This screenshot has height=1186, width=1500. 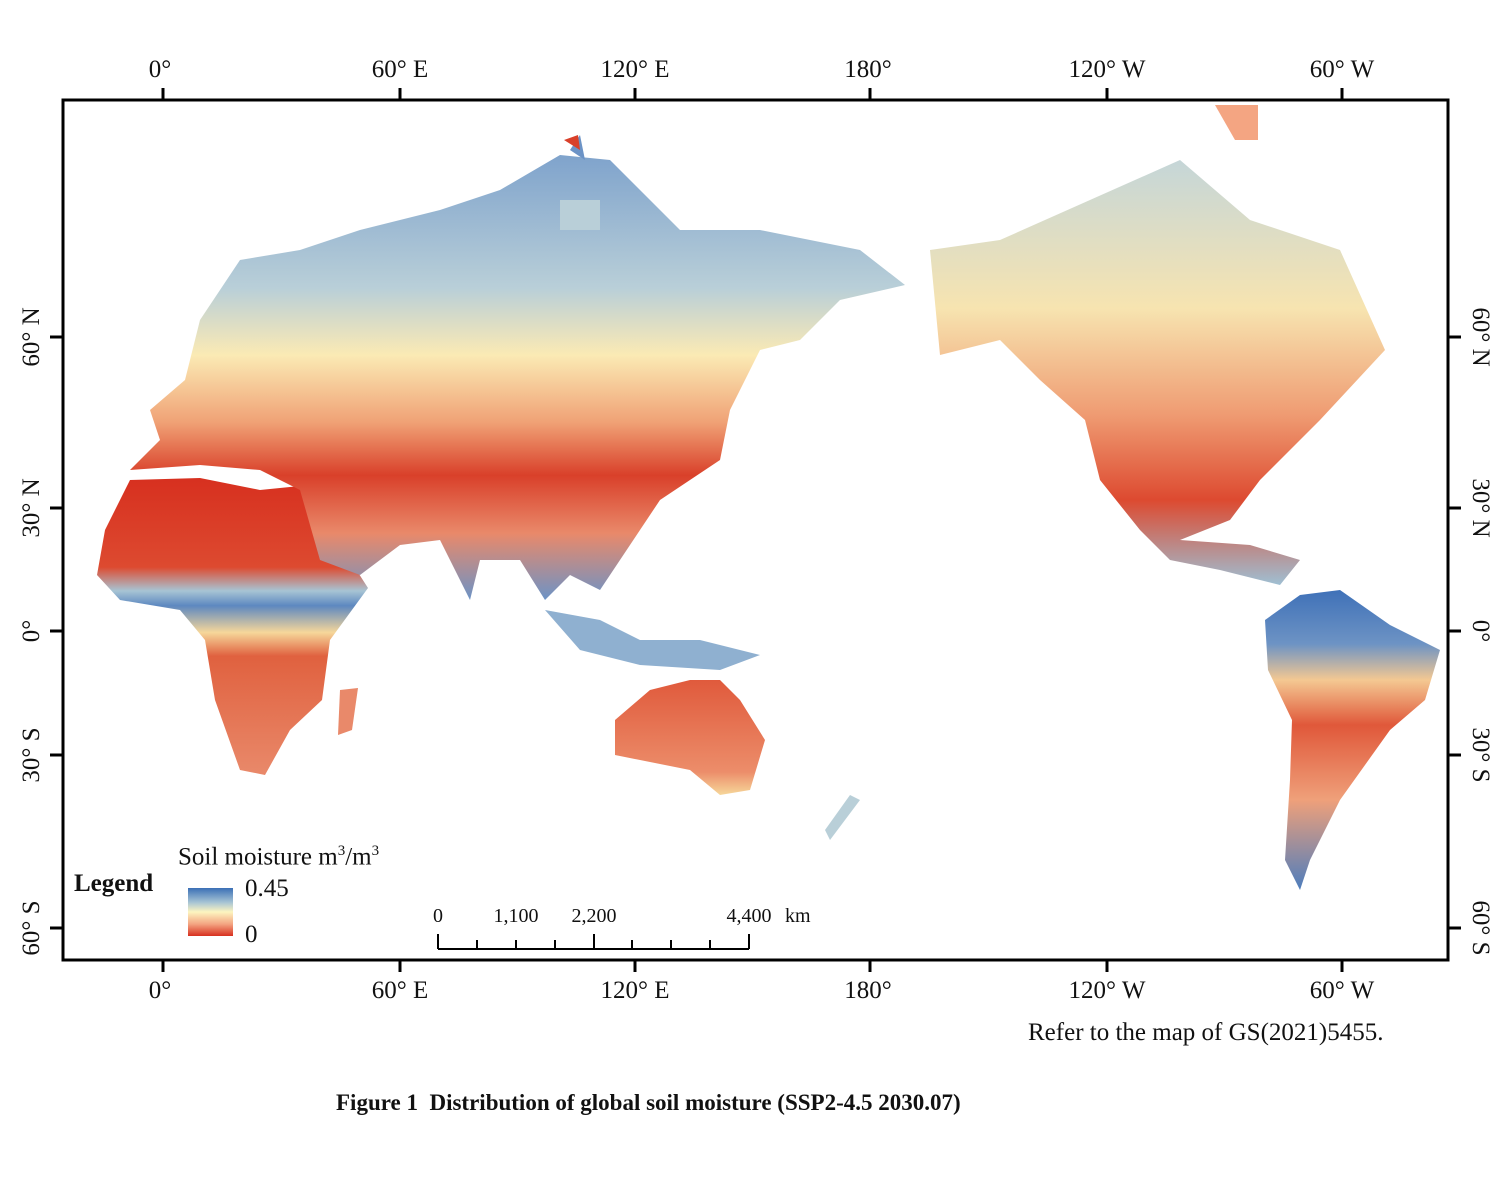 What do you see at coordinates (593, 942) in the screenshot?
I see `scale-bar` at bounding box center [593, 942].